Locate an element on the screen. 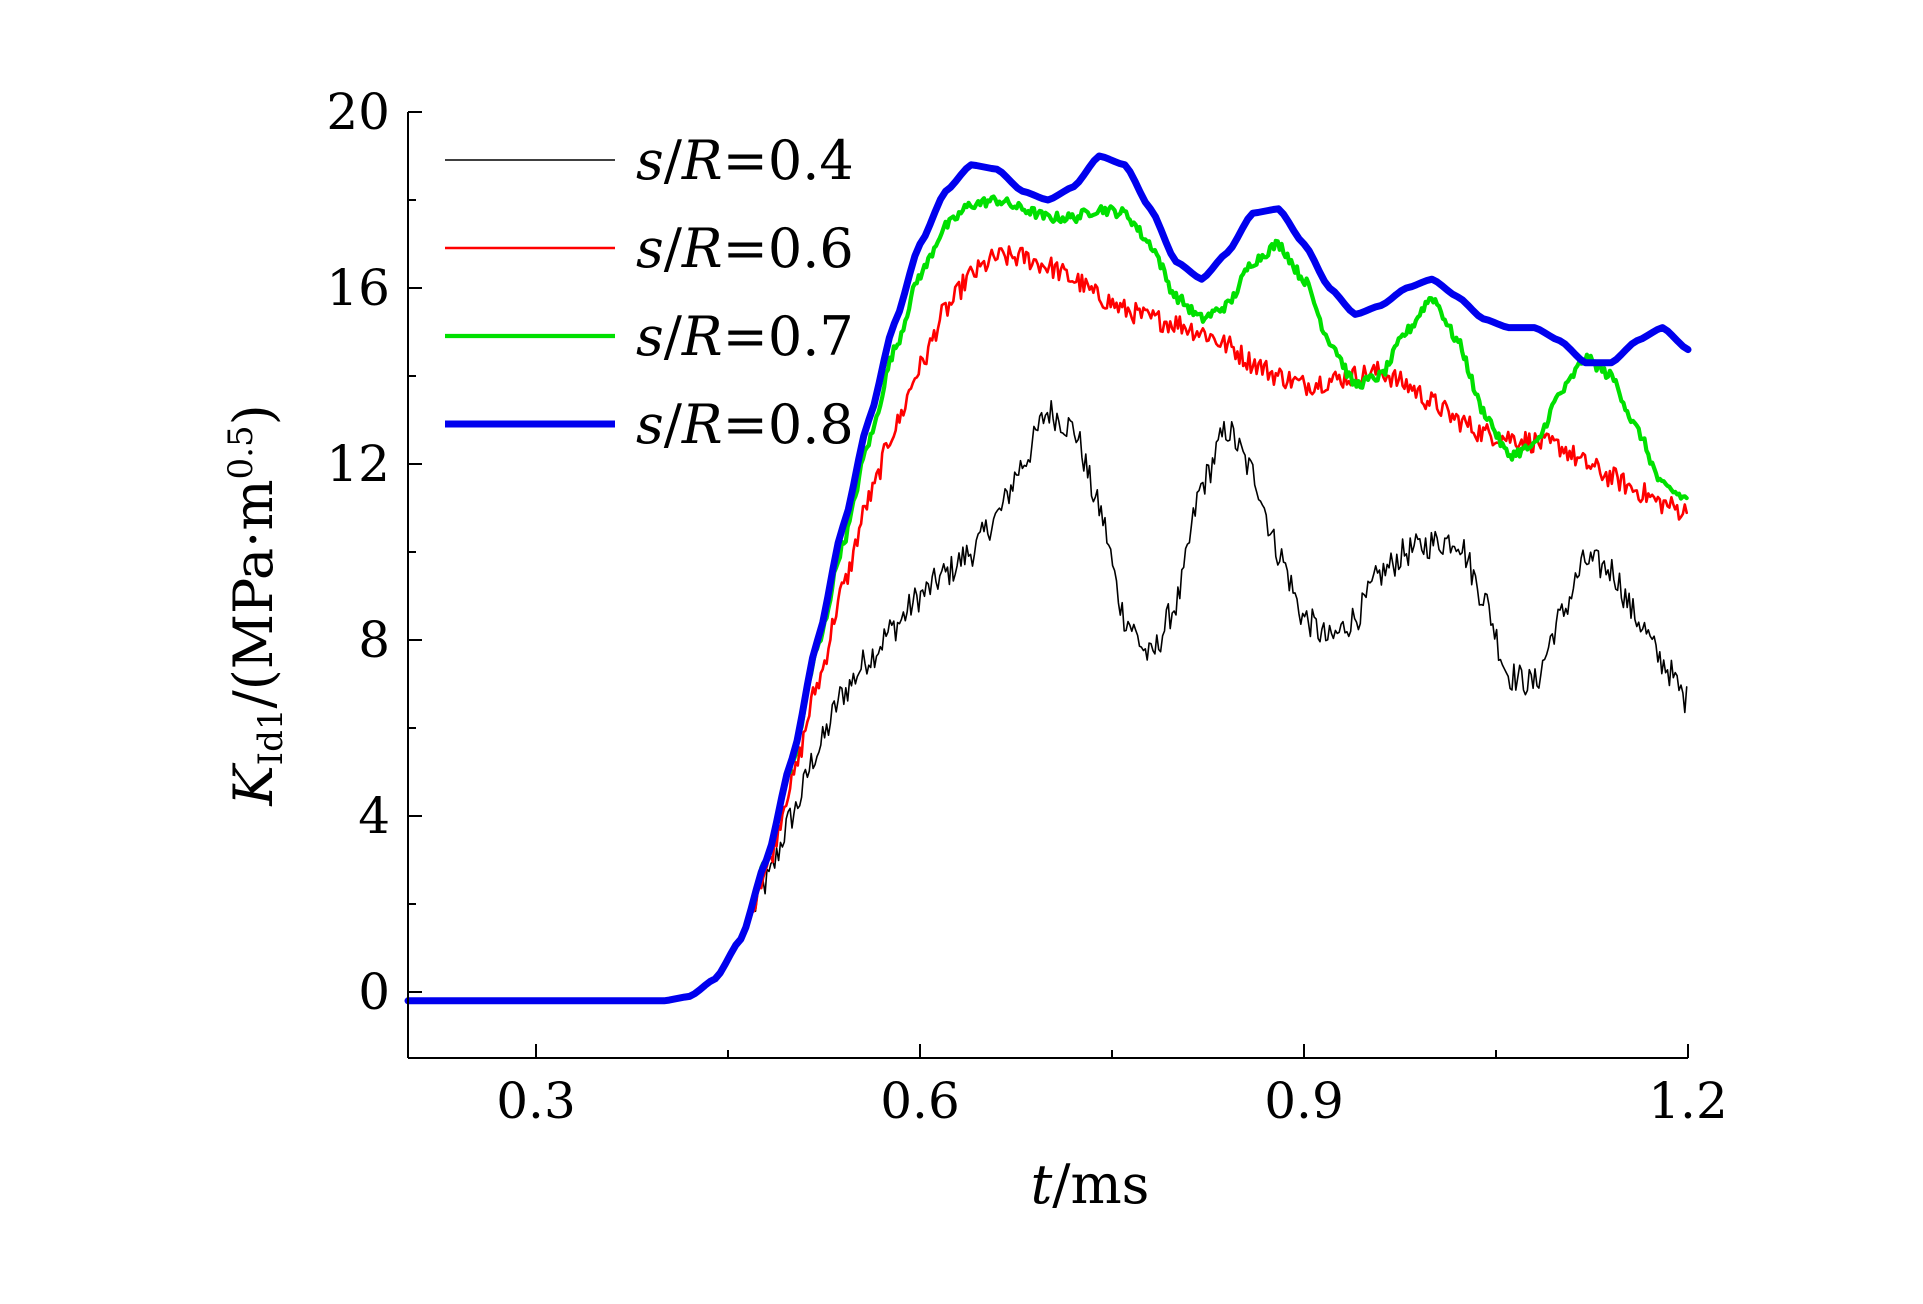 The image size is (1923, 1304). x-tick-label: 0.6 is located at coordinates (920, 1101).